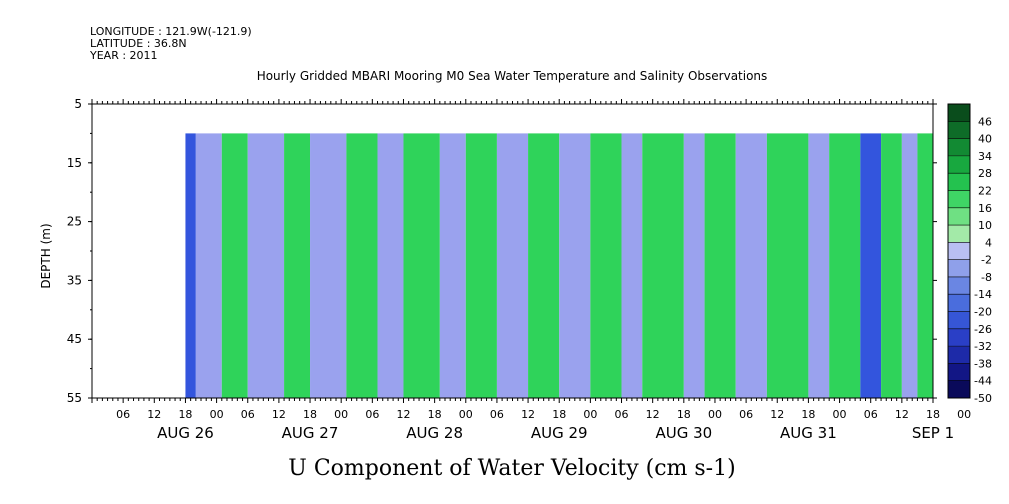  I want to click on colorbar-label: 10, so click(985, 225).